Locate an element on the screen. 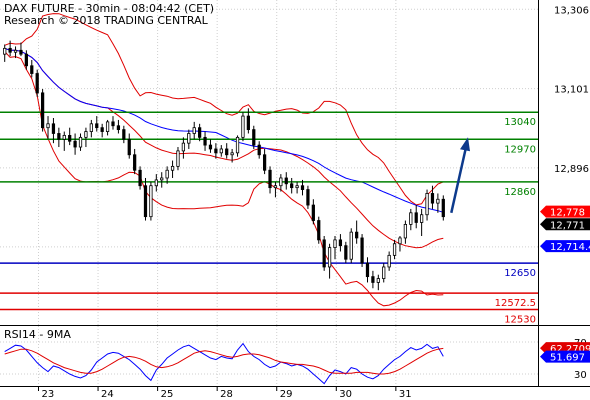 This screenshot has width=590, height=400. rsi-gridlines is located at coordinates (269, 356).